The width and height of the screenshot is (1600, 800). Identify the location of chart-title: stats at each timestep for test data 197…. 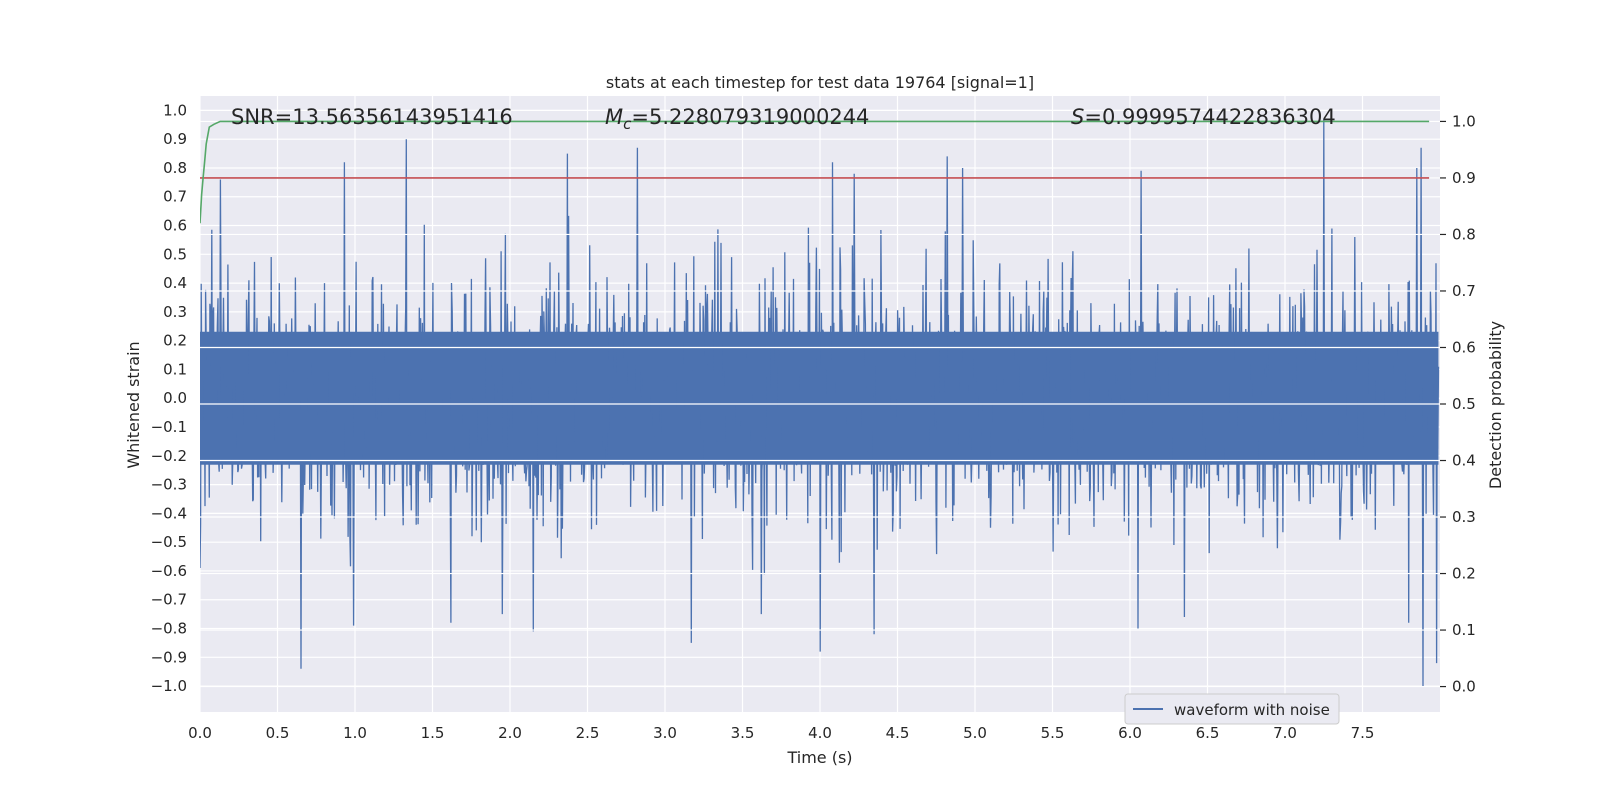
(820, 82).